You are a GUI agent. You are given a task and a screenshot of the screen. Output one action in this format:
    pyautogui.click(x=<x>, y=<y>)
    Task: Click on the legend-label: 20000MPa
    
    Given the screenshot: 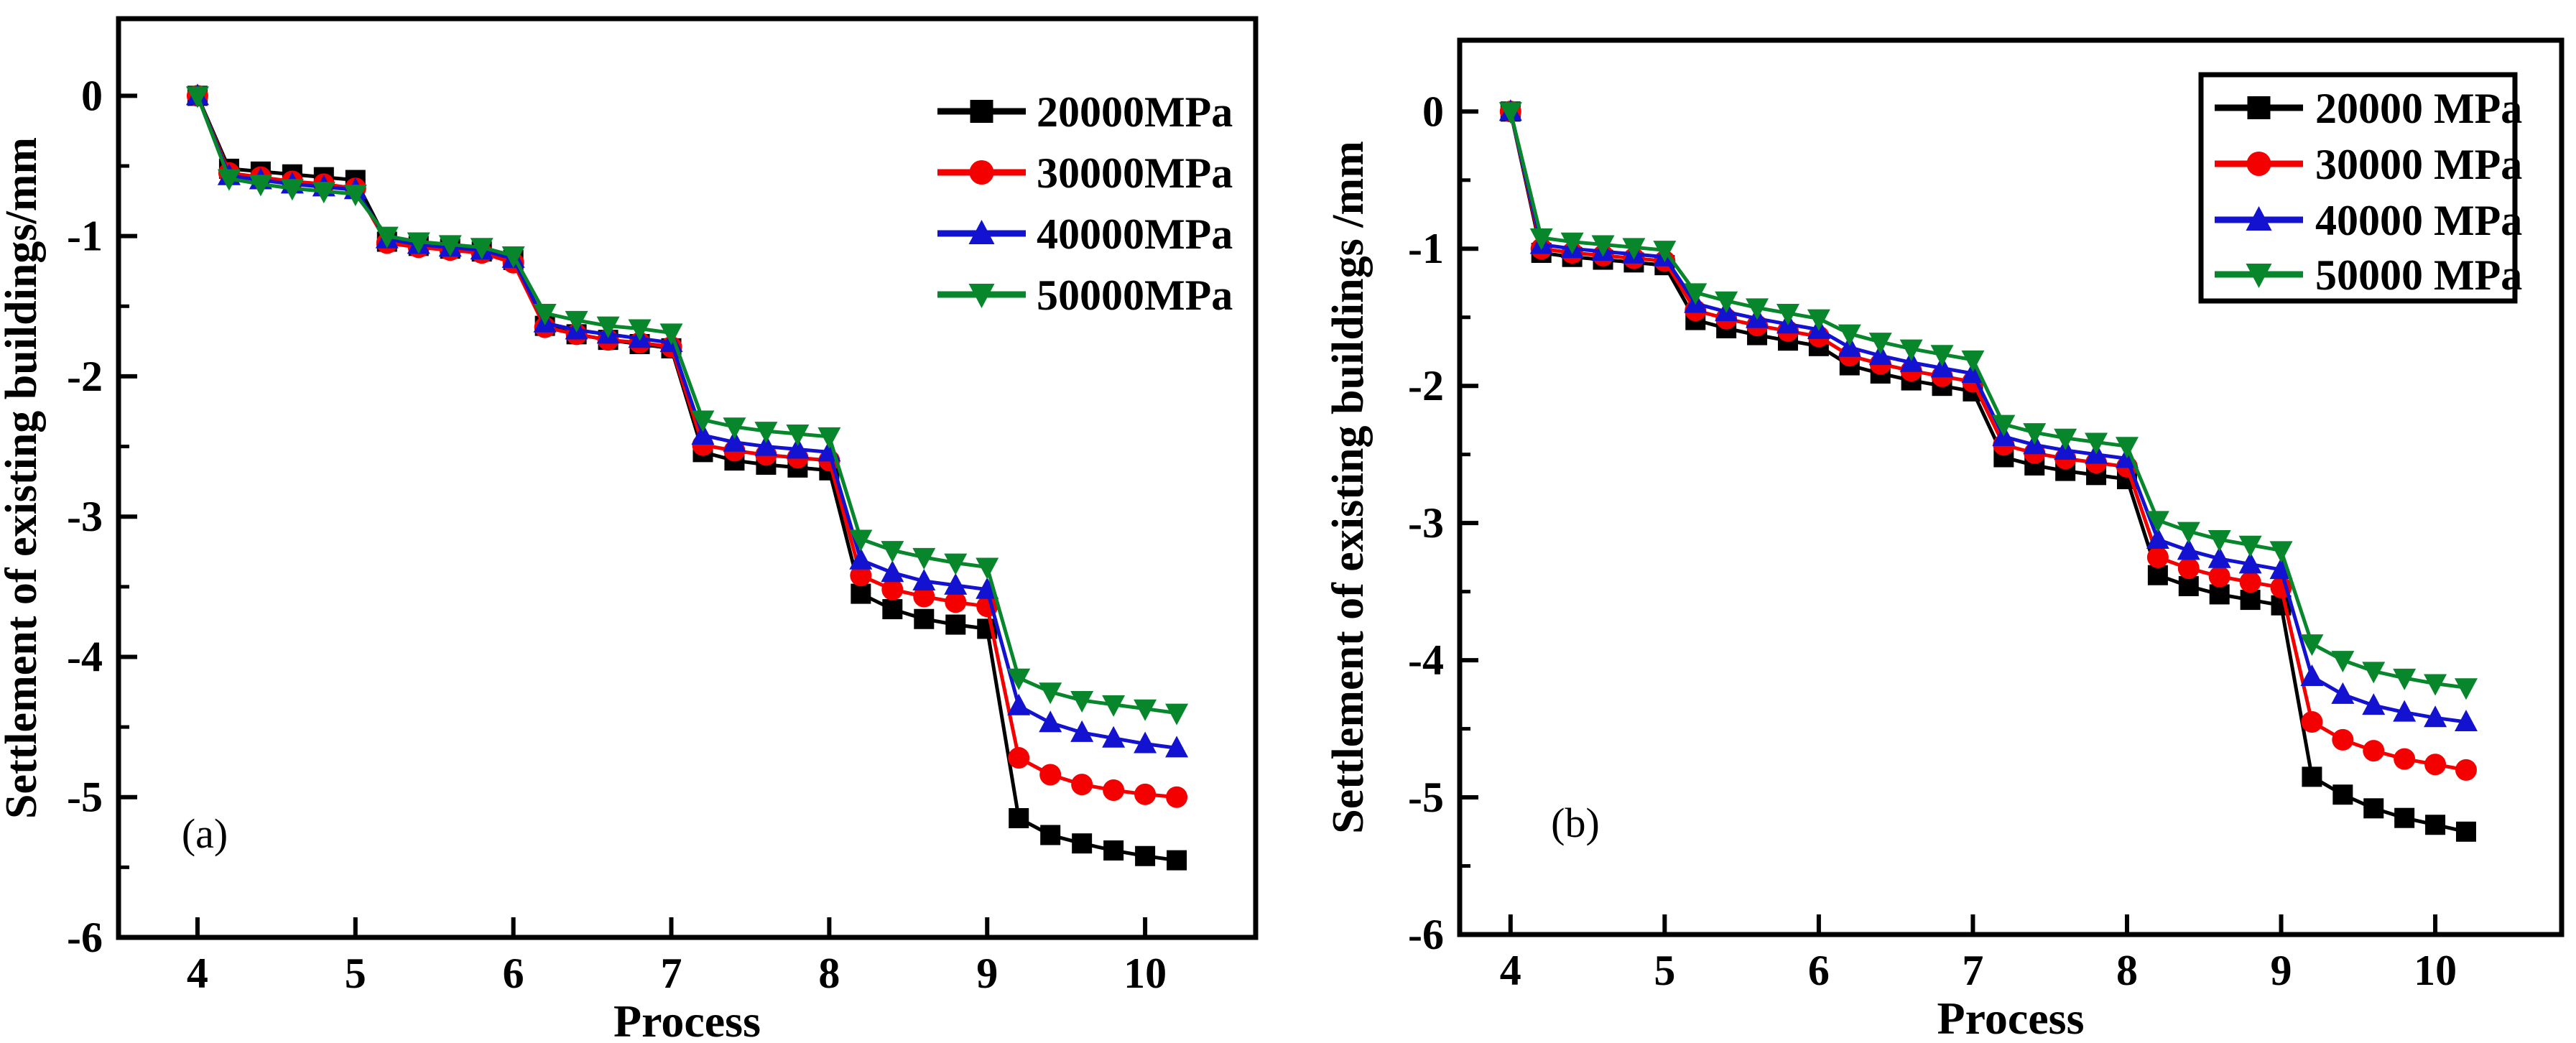 What is the action you would take?
    pyautogui.click(x=1135, y=112)
    